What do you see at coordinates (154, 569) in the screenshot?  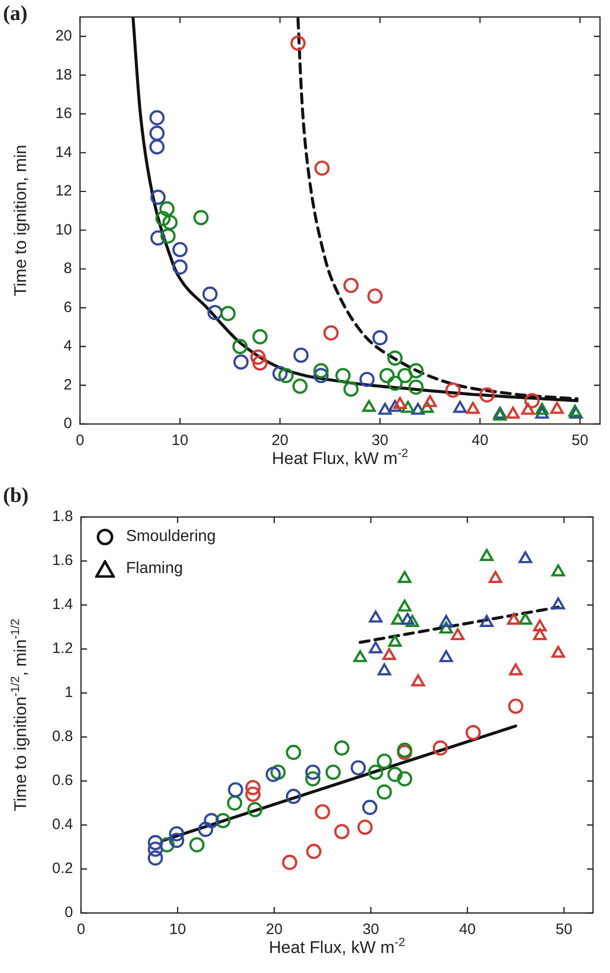 I see `annotation: Flaming` at bounding box center [154, 569].